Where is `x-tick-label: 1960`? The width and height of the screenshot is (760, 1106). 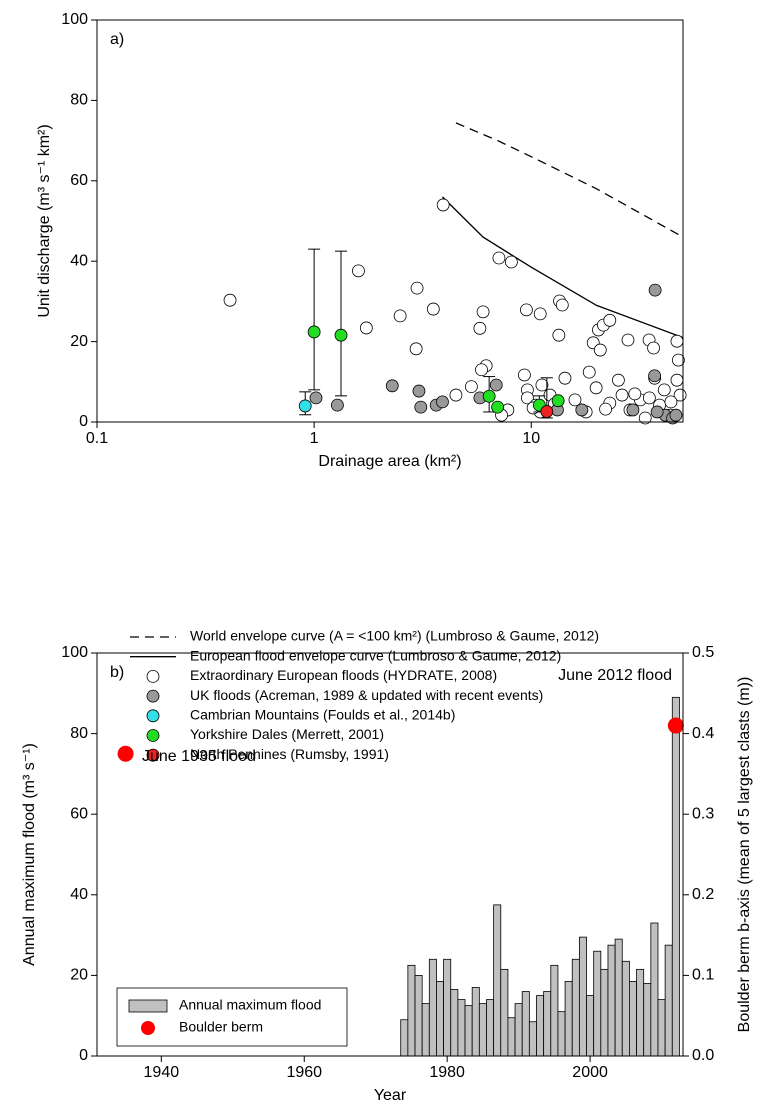
x-tick-label: 1960 is located at coordinates (304, 1072).